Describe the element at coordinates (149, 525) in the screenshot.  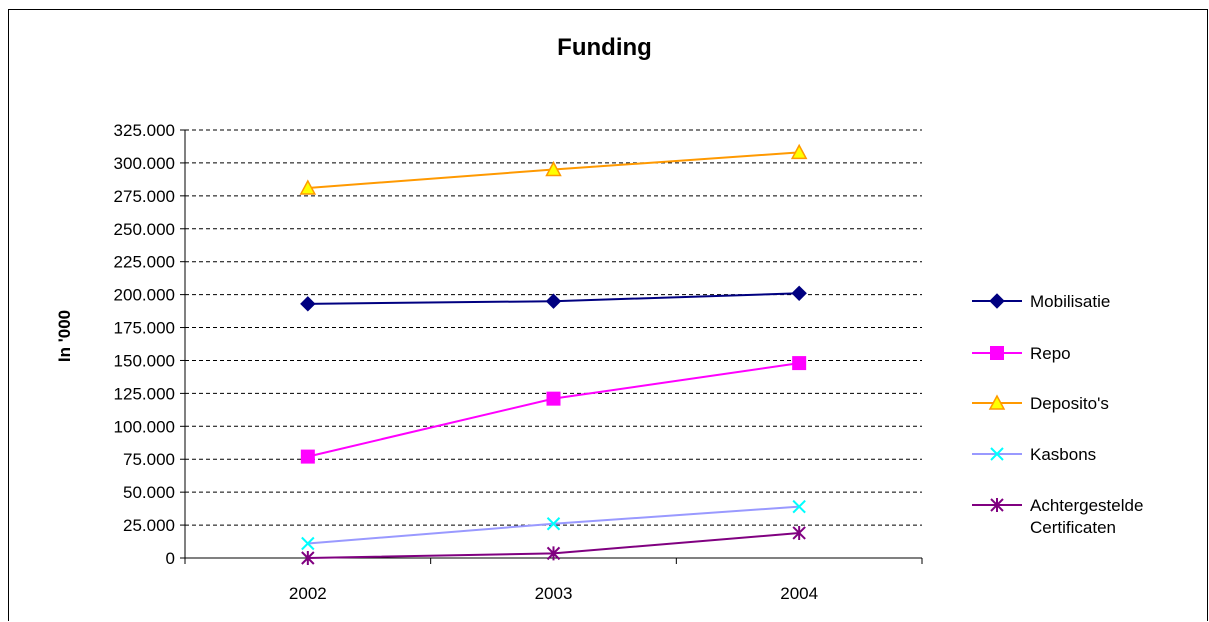
I see `y-tick-label: 25.000` at that location.